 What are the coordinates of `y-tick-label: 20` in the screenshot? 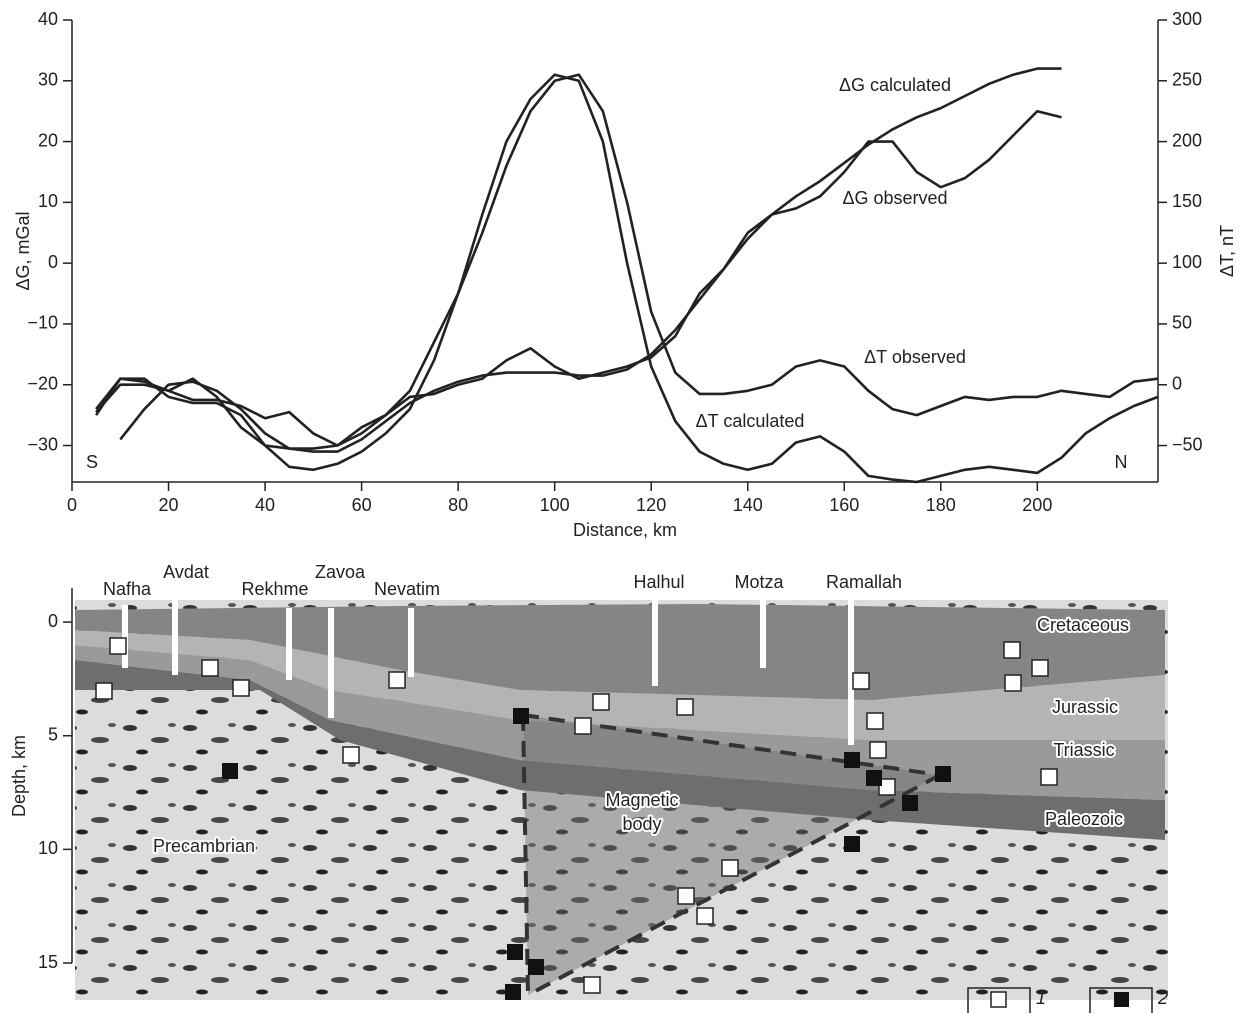 It's located at (48, 140).